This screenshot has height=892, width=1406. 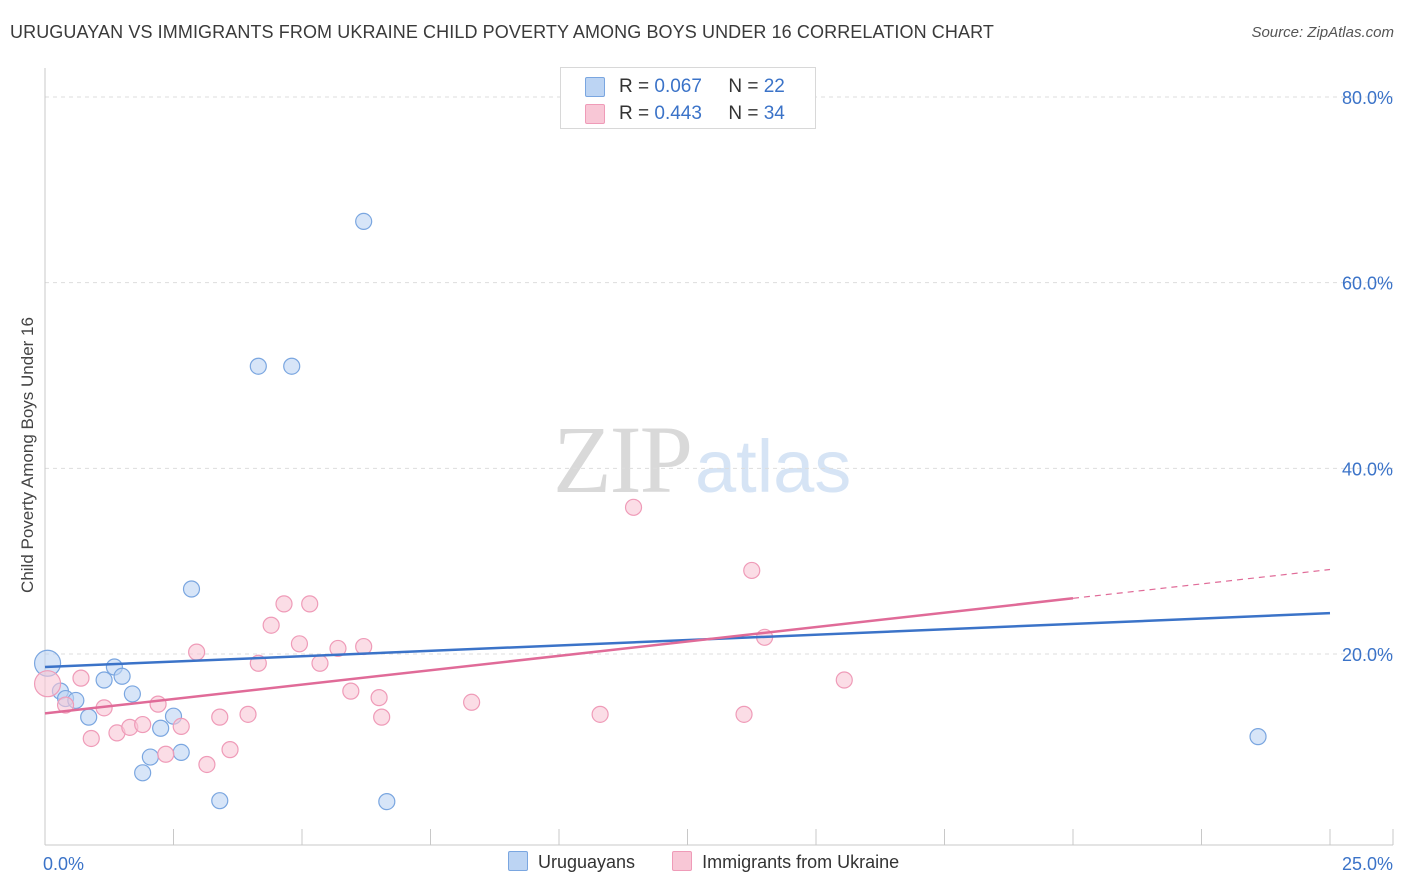 What do you see at coordinates (1367, 98) in the screenshot?
I see `y-tick-label: 80.0%` at bounding box center [1367, 98].